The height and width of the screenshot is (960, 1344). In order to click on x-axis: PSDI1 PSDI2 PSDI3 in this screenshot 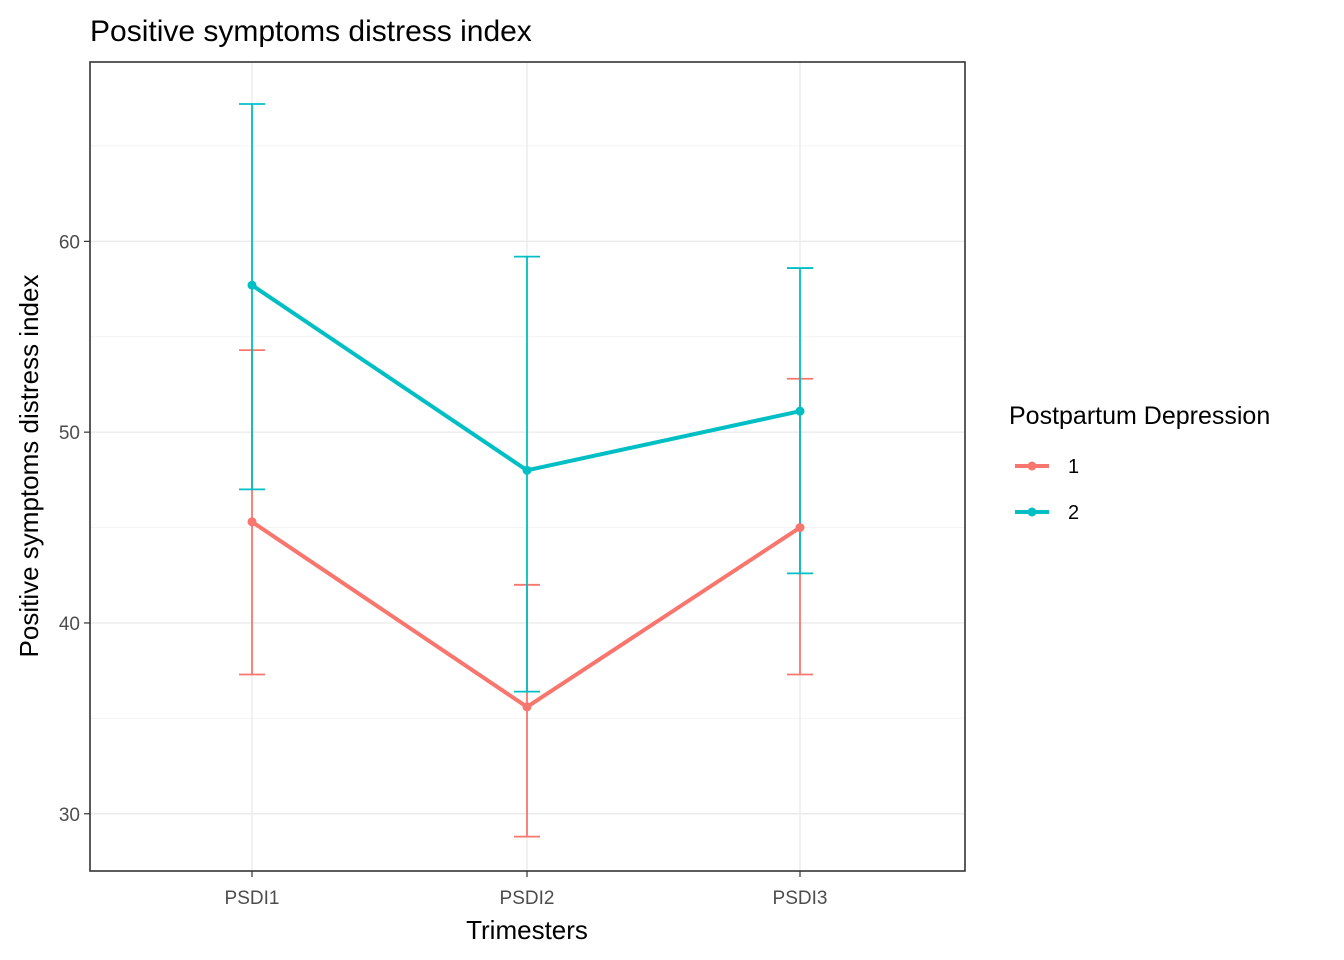, I will do `click(526, 890)`.